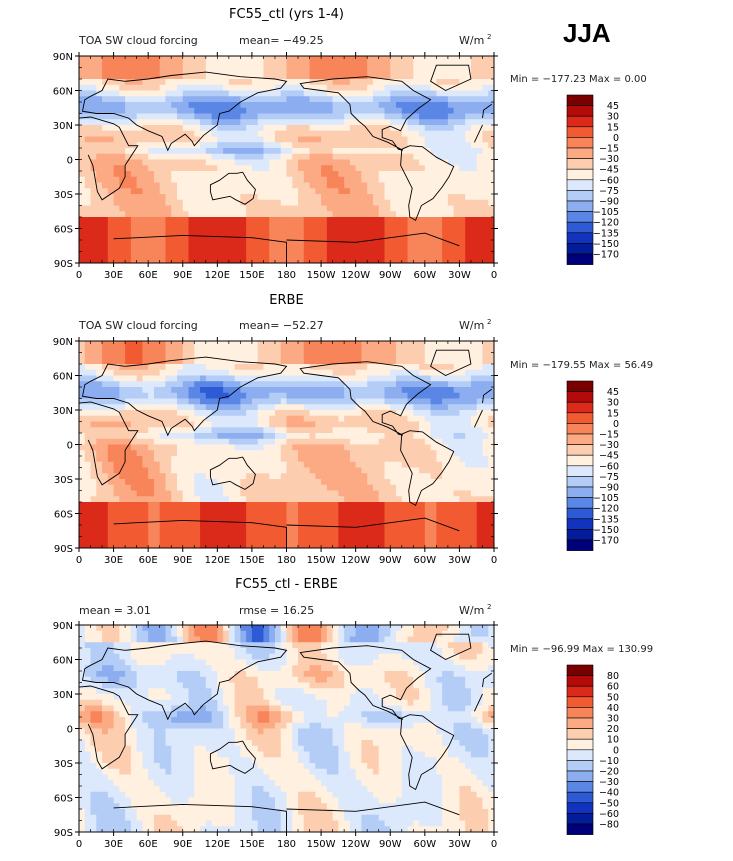 Image resolution: width=733 pixels, height=861 pixels. Describe the element at coordinates (63, 264) in the screenshot. I see `lat-tick-label: 90S` at that location.